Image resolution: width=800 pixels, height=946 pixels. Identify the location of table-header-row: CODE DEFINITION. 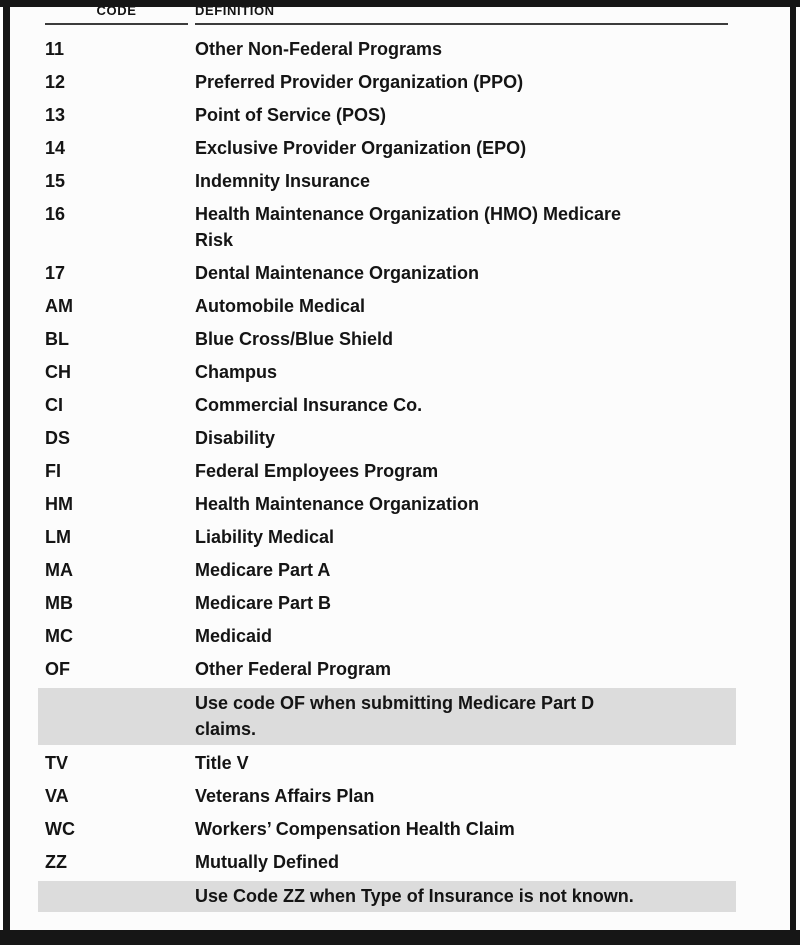
(400, 14).